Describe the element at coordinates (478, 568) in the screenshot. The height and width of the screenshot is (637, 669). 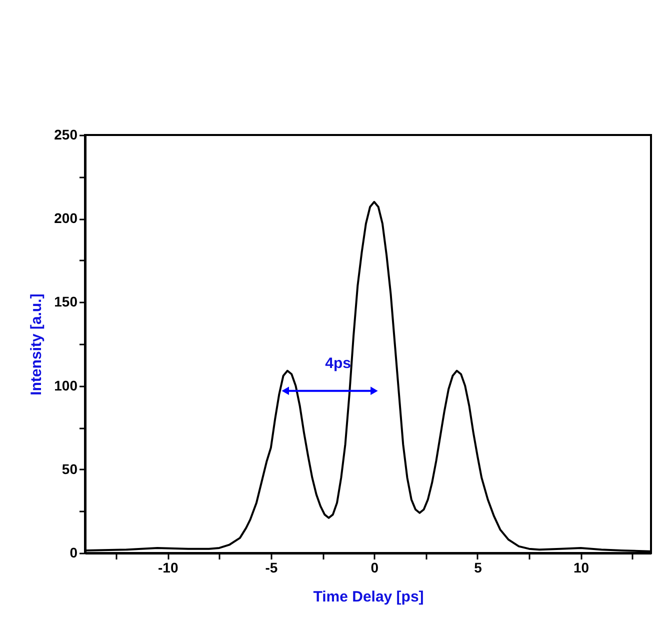
I see `x-tick-label: 5` at that location.